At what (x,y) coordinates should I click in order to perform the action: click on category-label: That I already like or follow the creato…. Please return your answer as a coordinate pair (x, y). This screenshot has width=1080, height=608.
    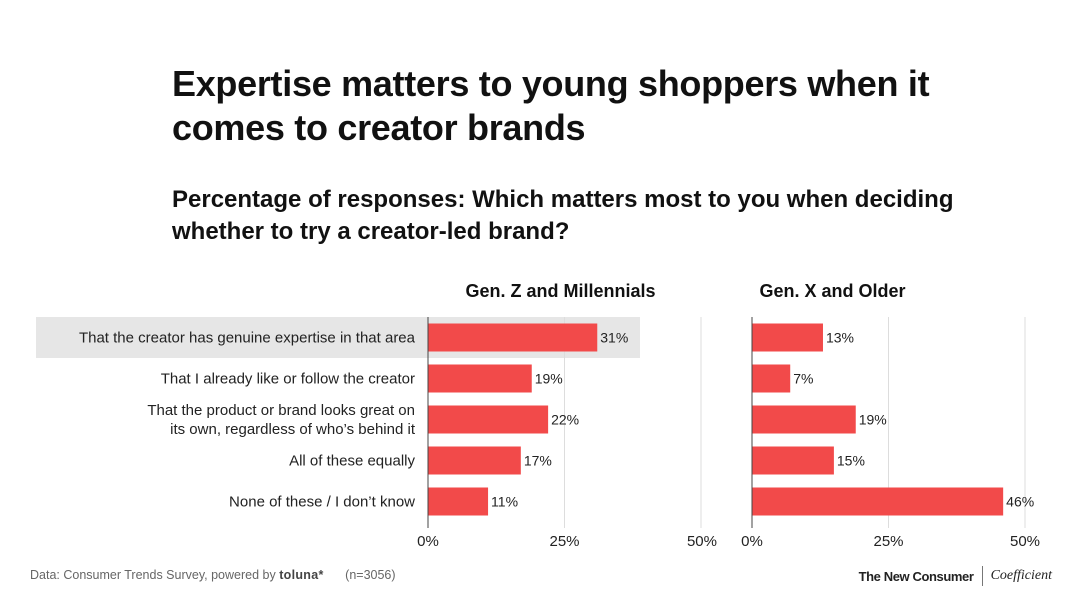
    Looking at the image, I should click on (288, 379).